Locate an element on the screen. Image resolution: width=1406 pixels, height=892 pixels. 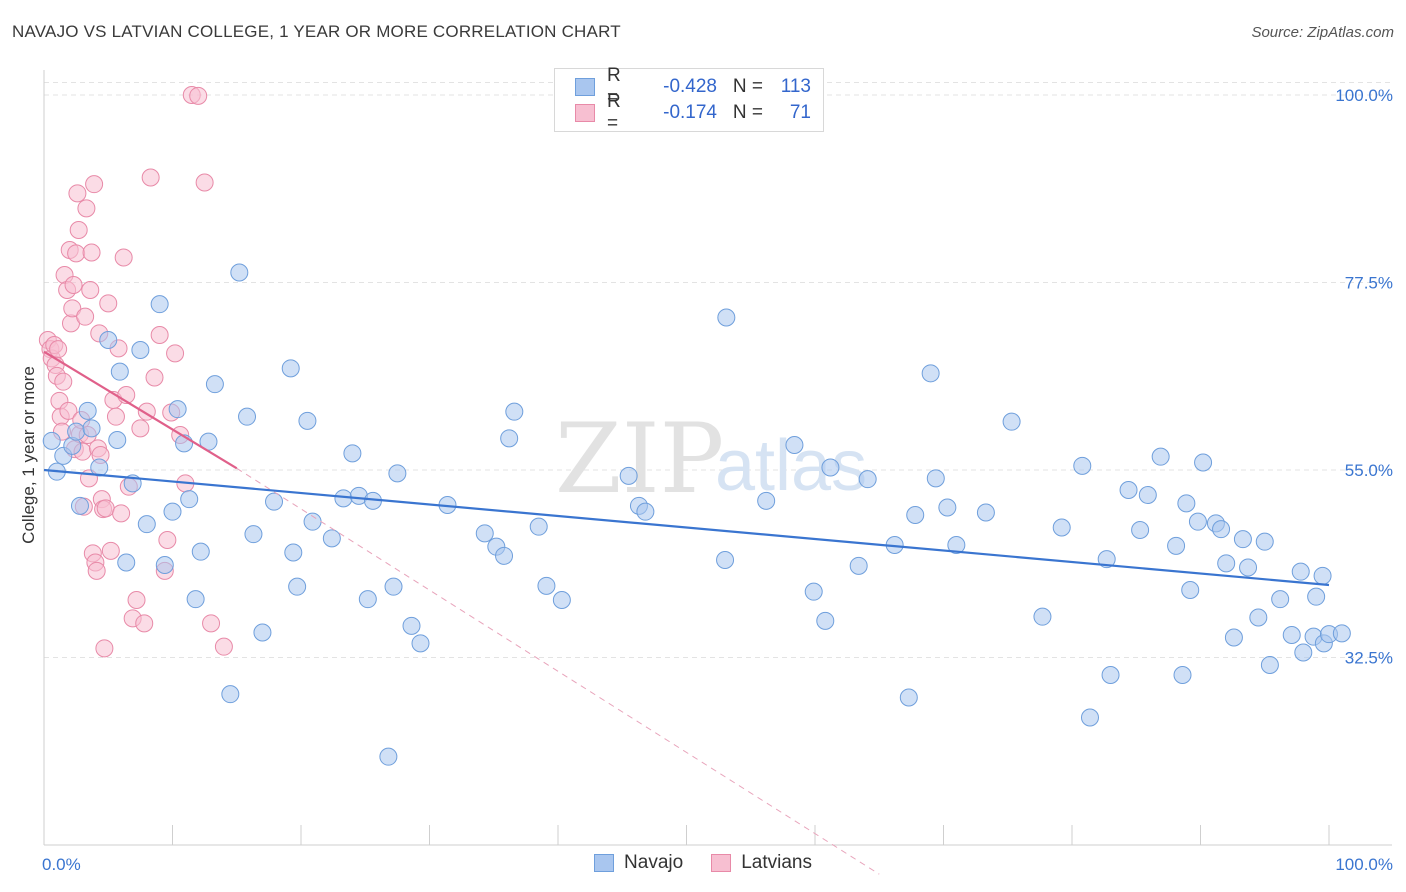
y-tick-label: 77.5% is located at coordinates (1369, 283).